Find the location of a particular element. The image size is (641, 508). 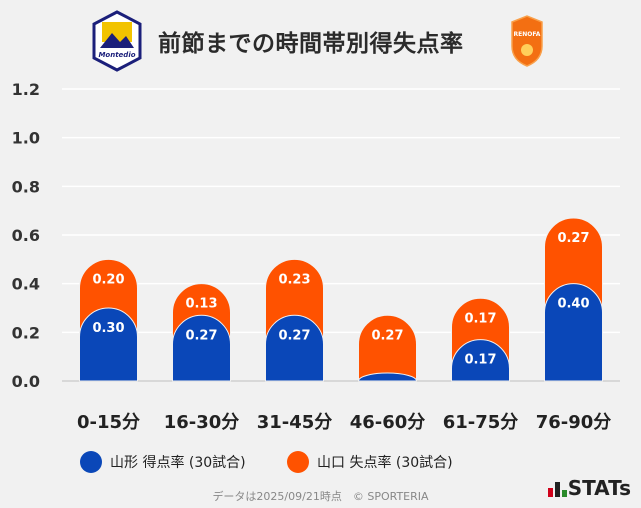

x-tick-label: 46-60分 is located at coordinates (388, 422).